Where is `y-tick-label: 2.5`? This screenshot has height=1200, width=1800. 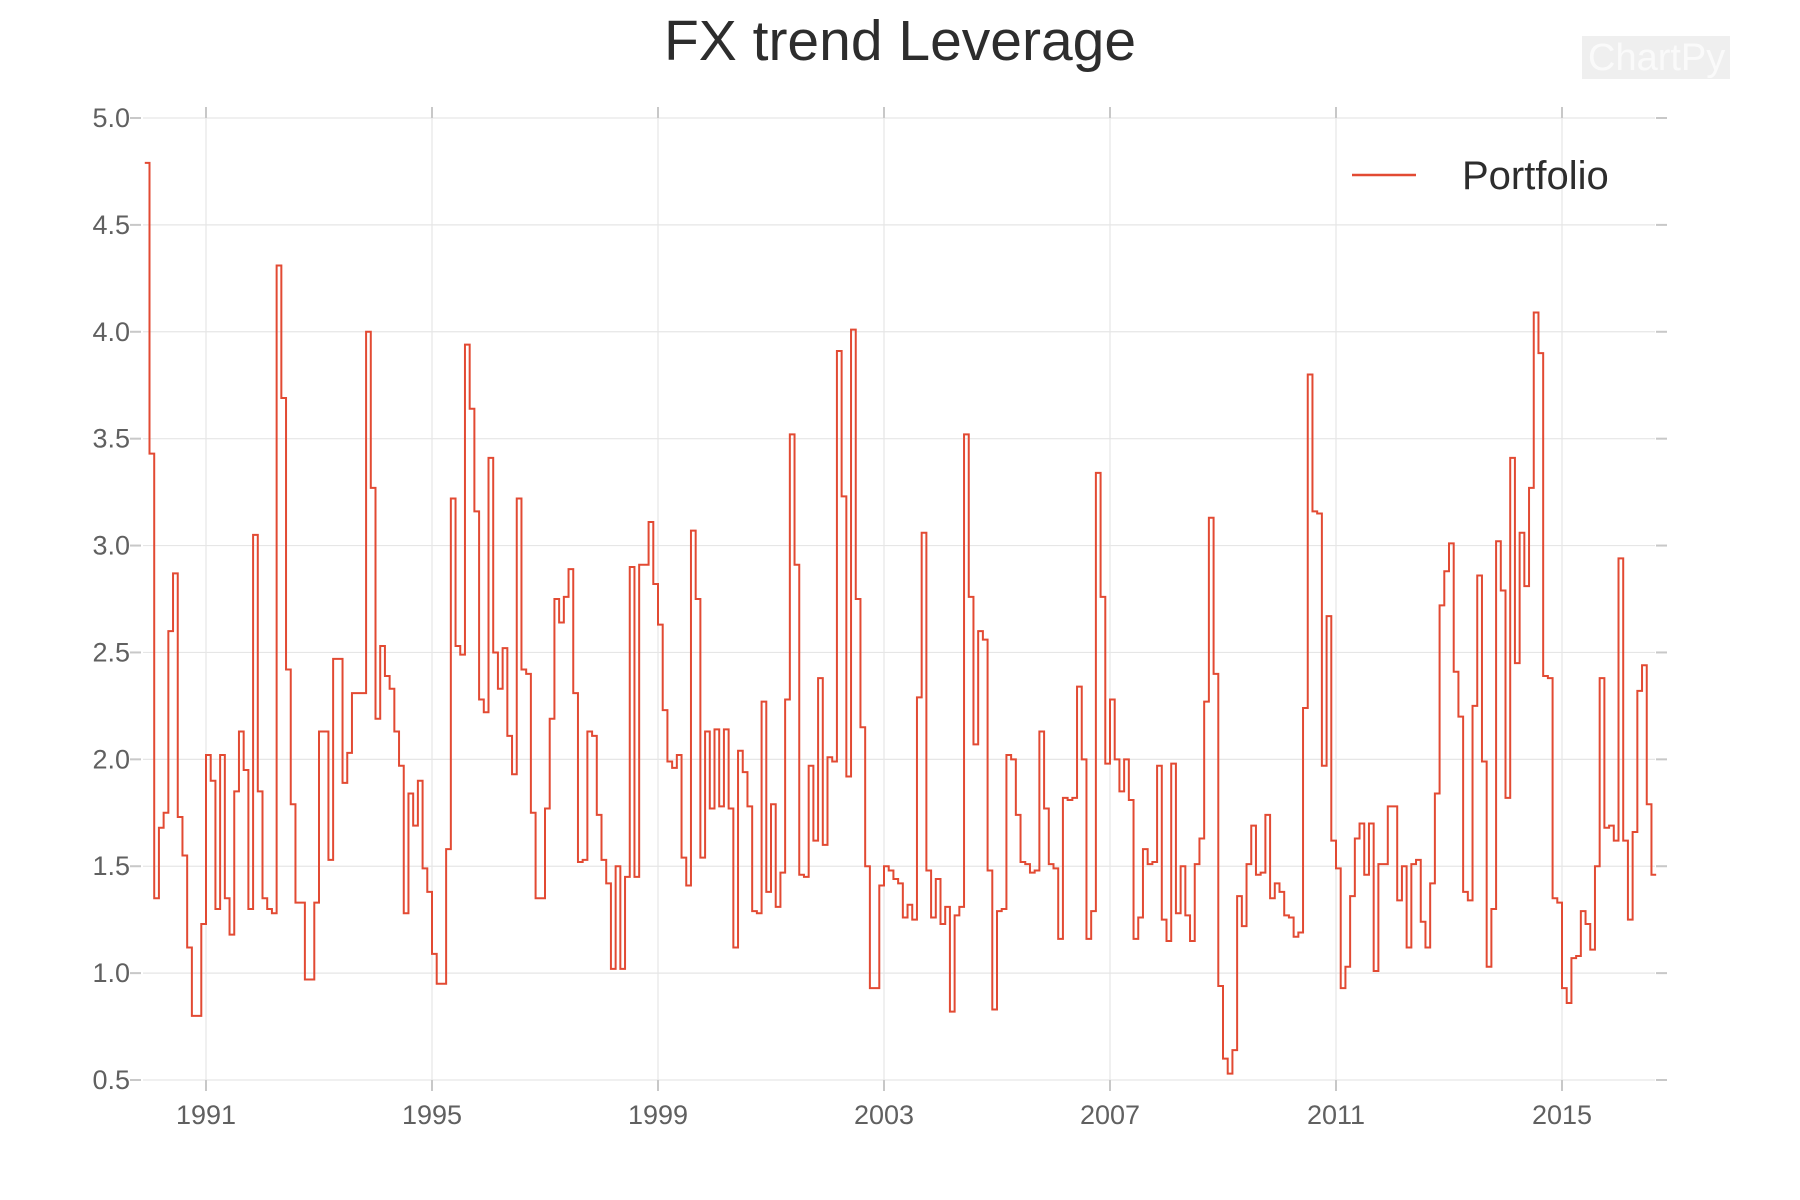 y-tick-label: 2.5 is located at coordinates (111, 652).